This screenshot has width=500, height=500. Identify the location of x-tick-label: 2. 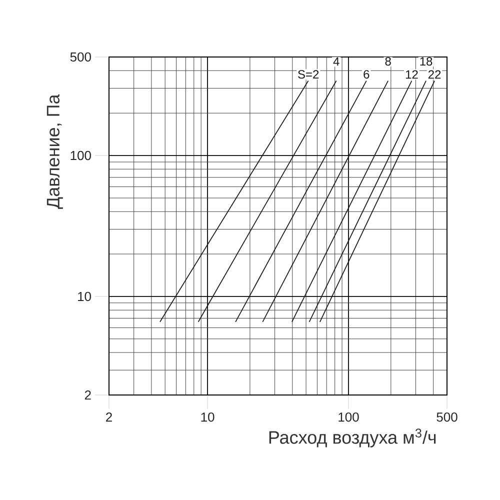
(109, 417).